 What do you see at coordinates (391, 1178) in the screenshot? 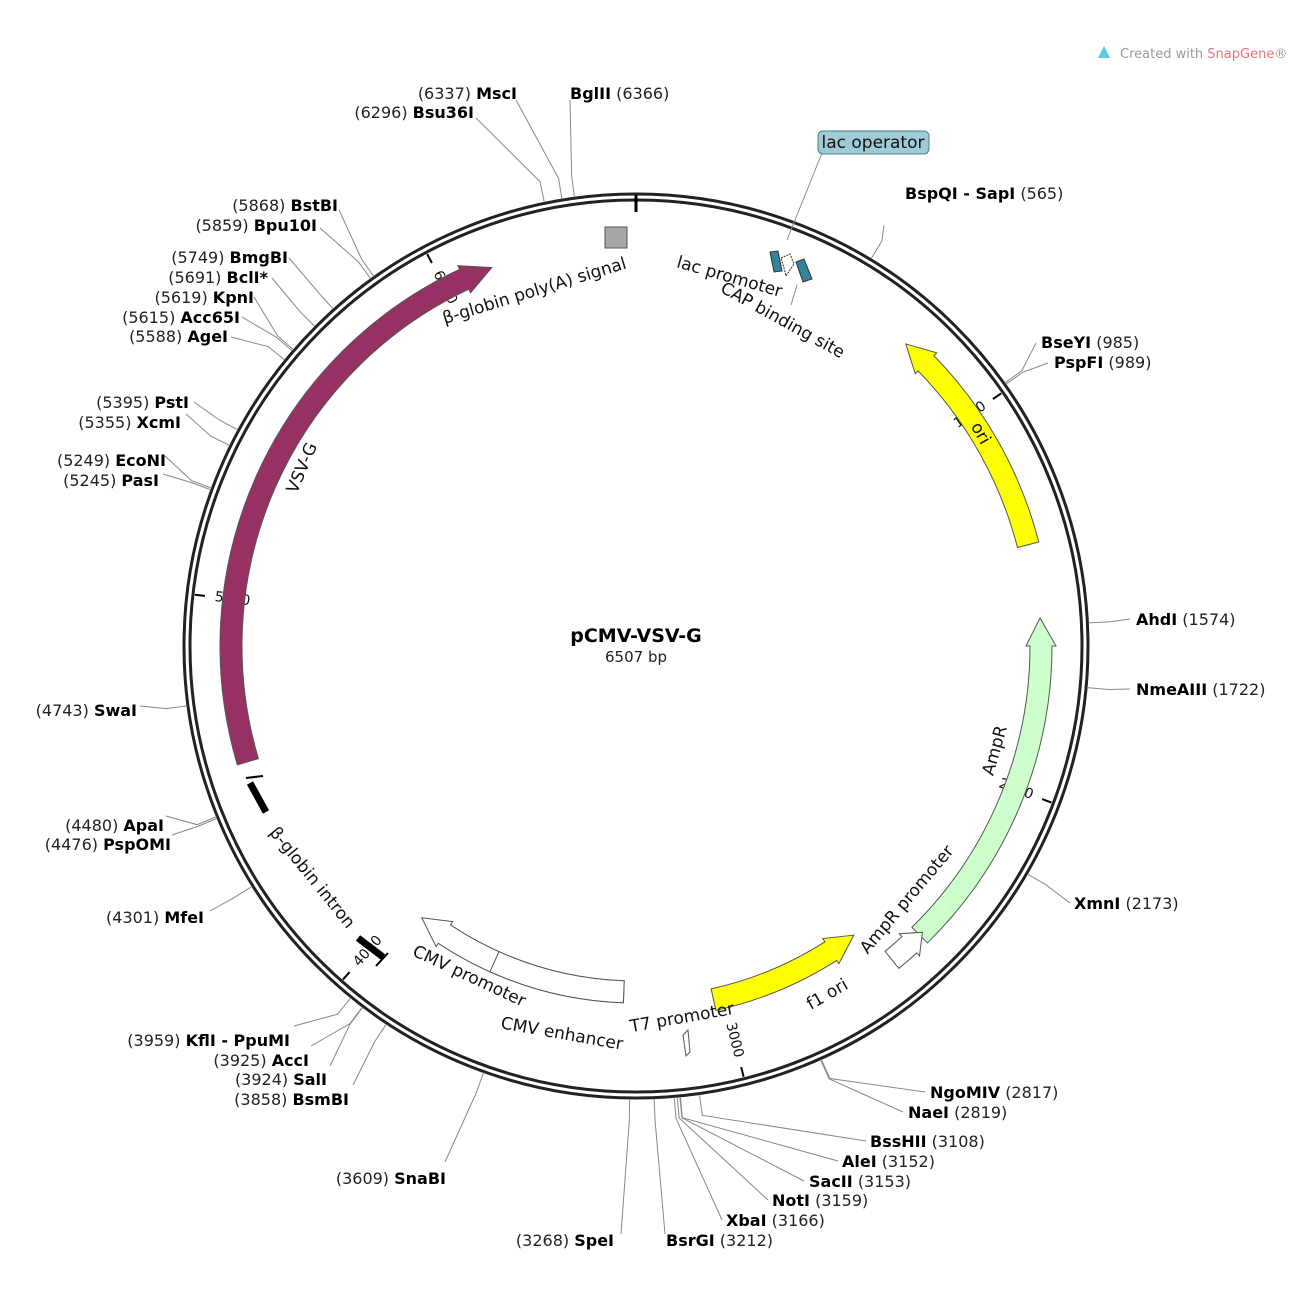
I see `restriction-site-label: (3609) SnaBI` at bounding box center [391, 1178].